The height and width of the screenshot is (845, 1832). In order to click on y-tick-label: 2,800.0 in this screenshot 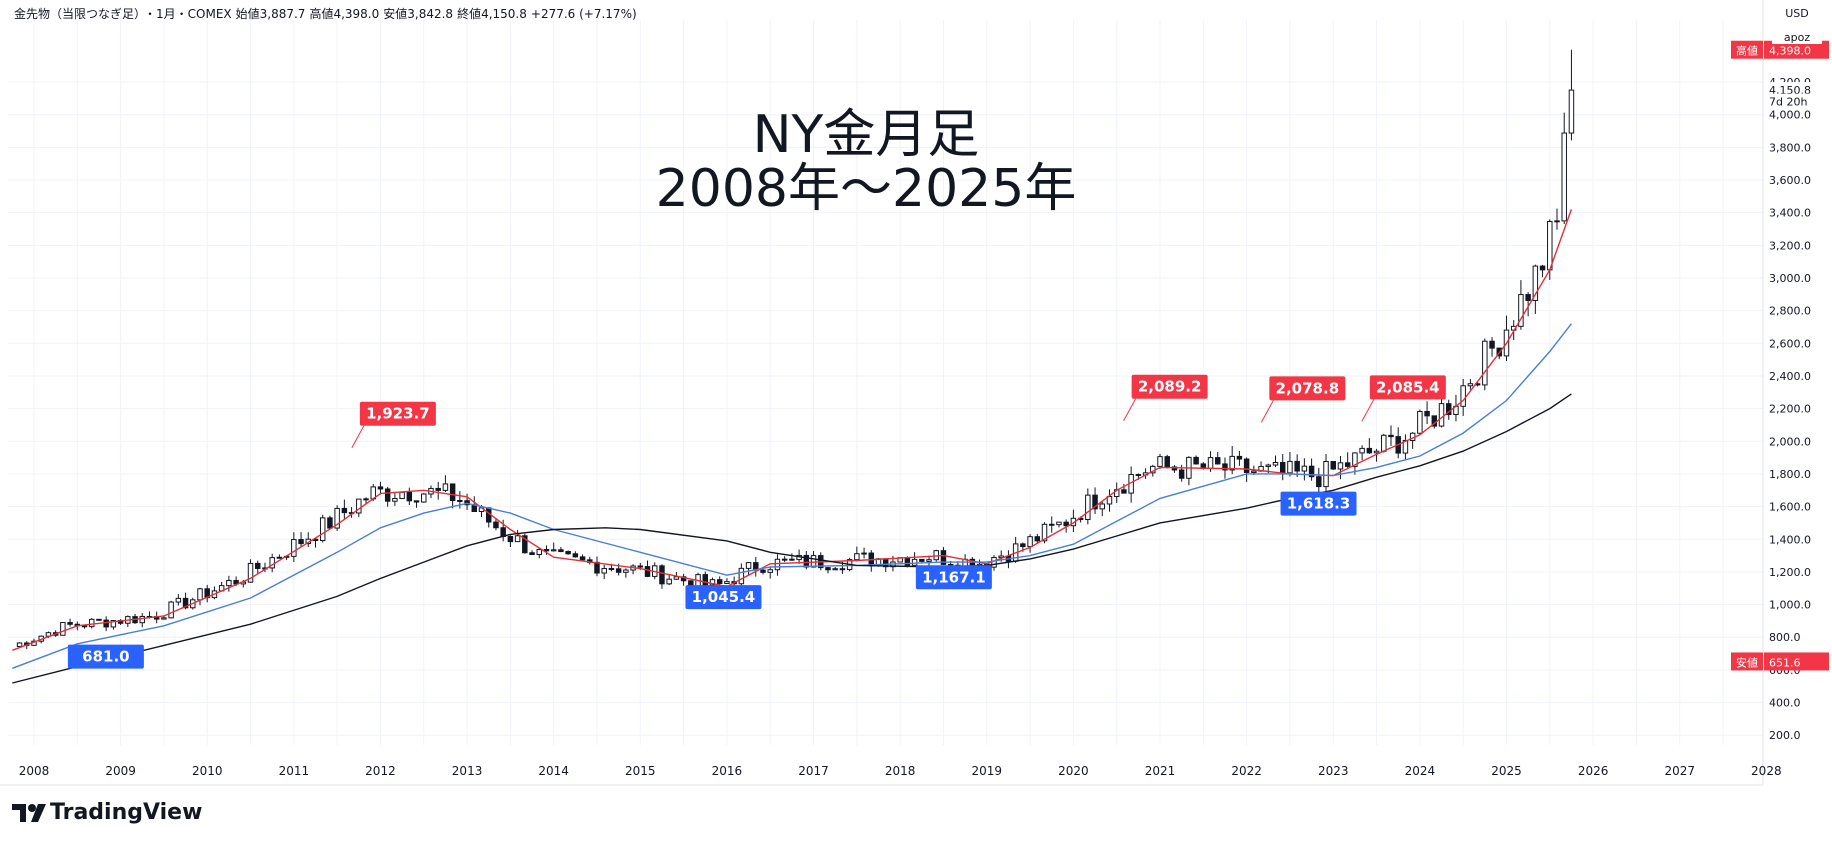, I will do `click(1790, 311)`.